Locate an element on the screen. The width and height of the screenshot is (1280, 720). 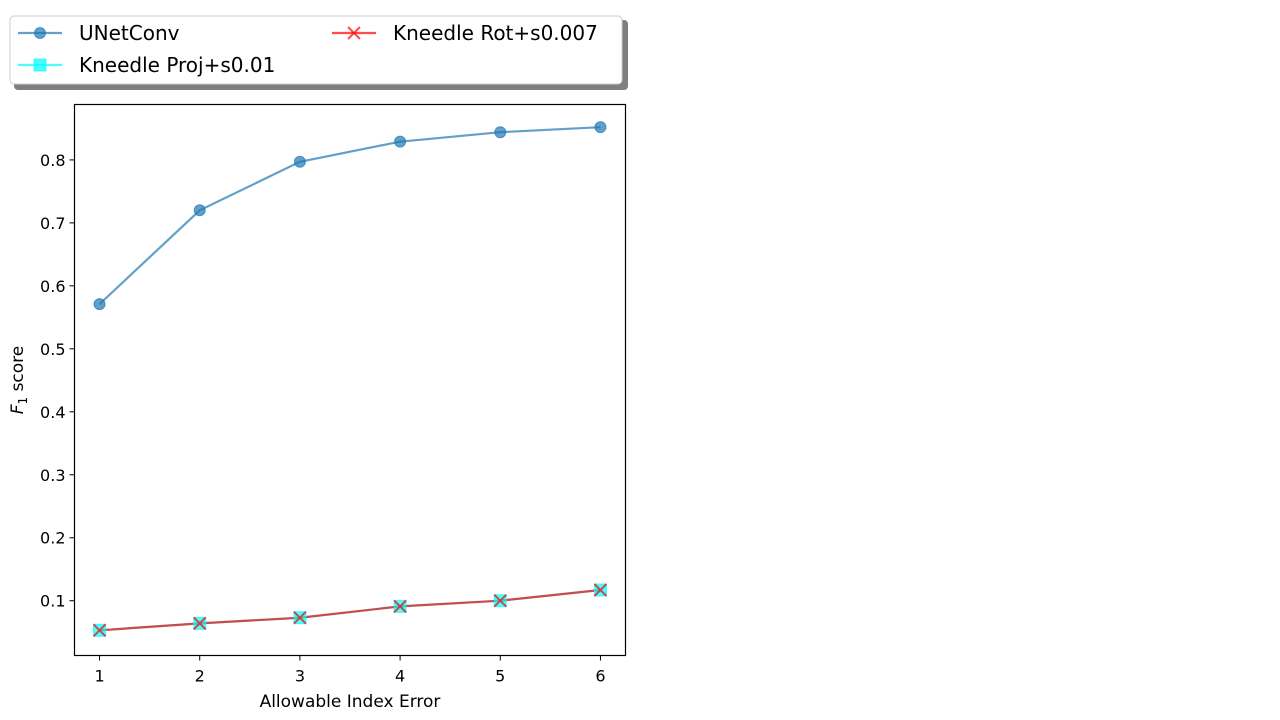
y-axis-label-rest: score is located at coordinates (18, 371).